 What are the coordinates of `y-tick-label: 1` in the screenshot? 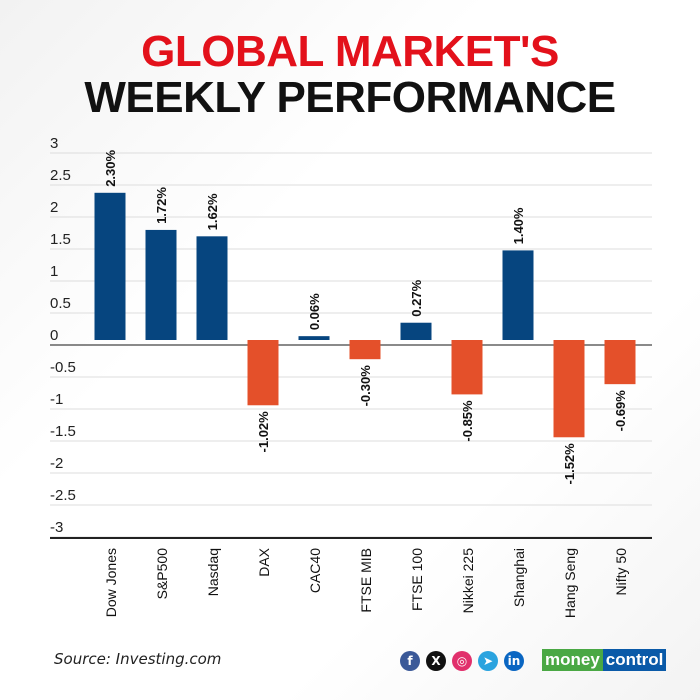 It's located at (54, 271).